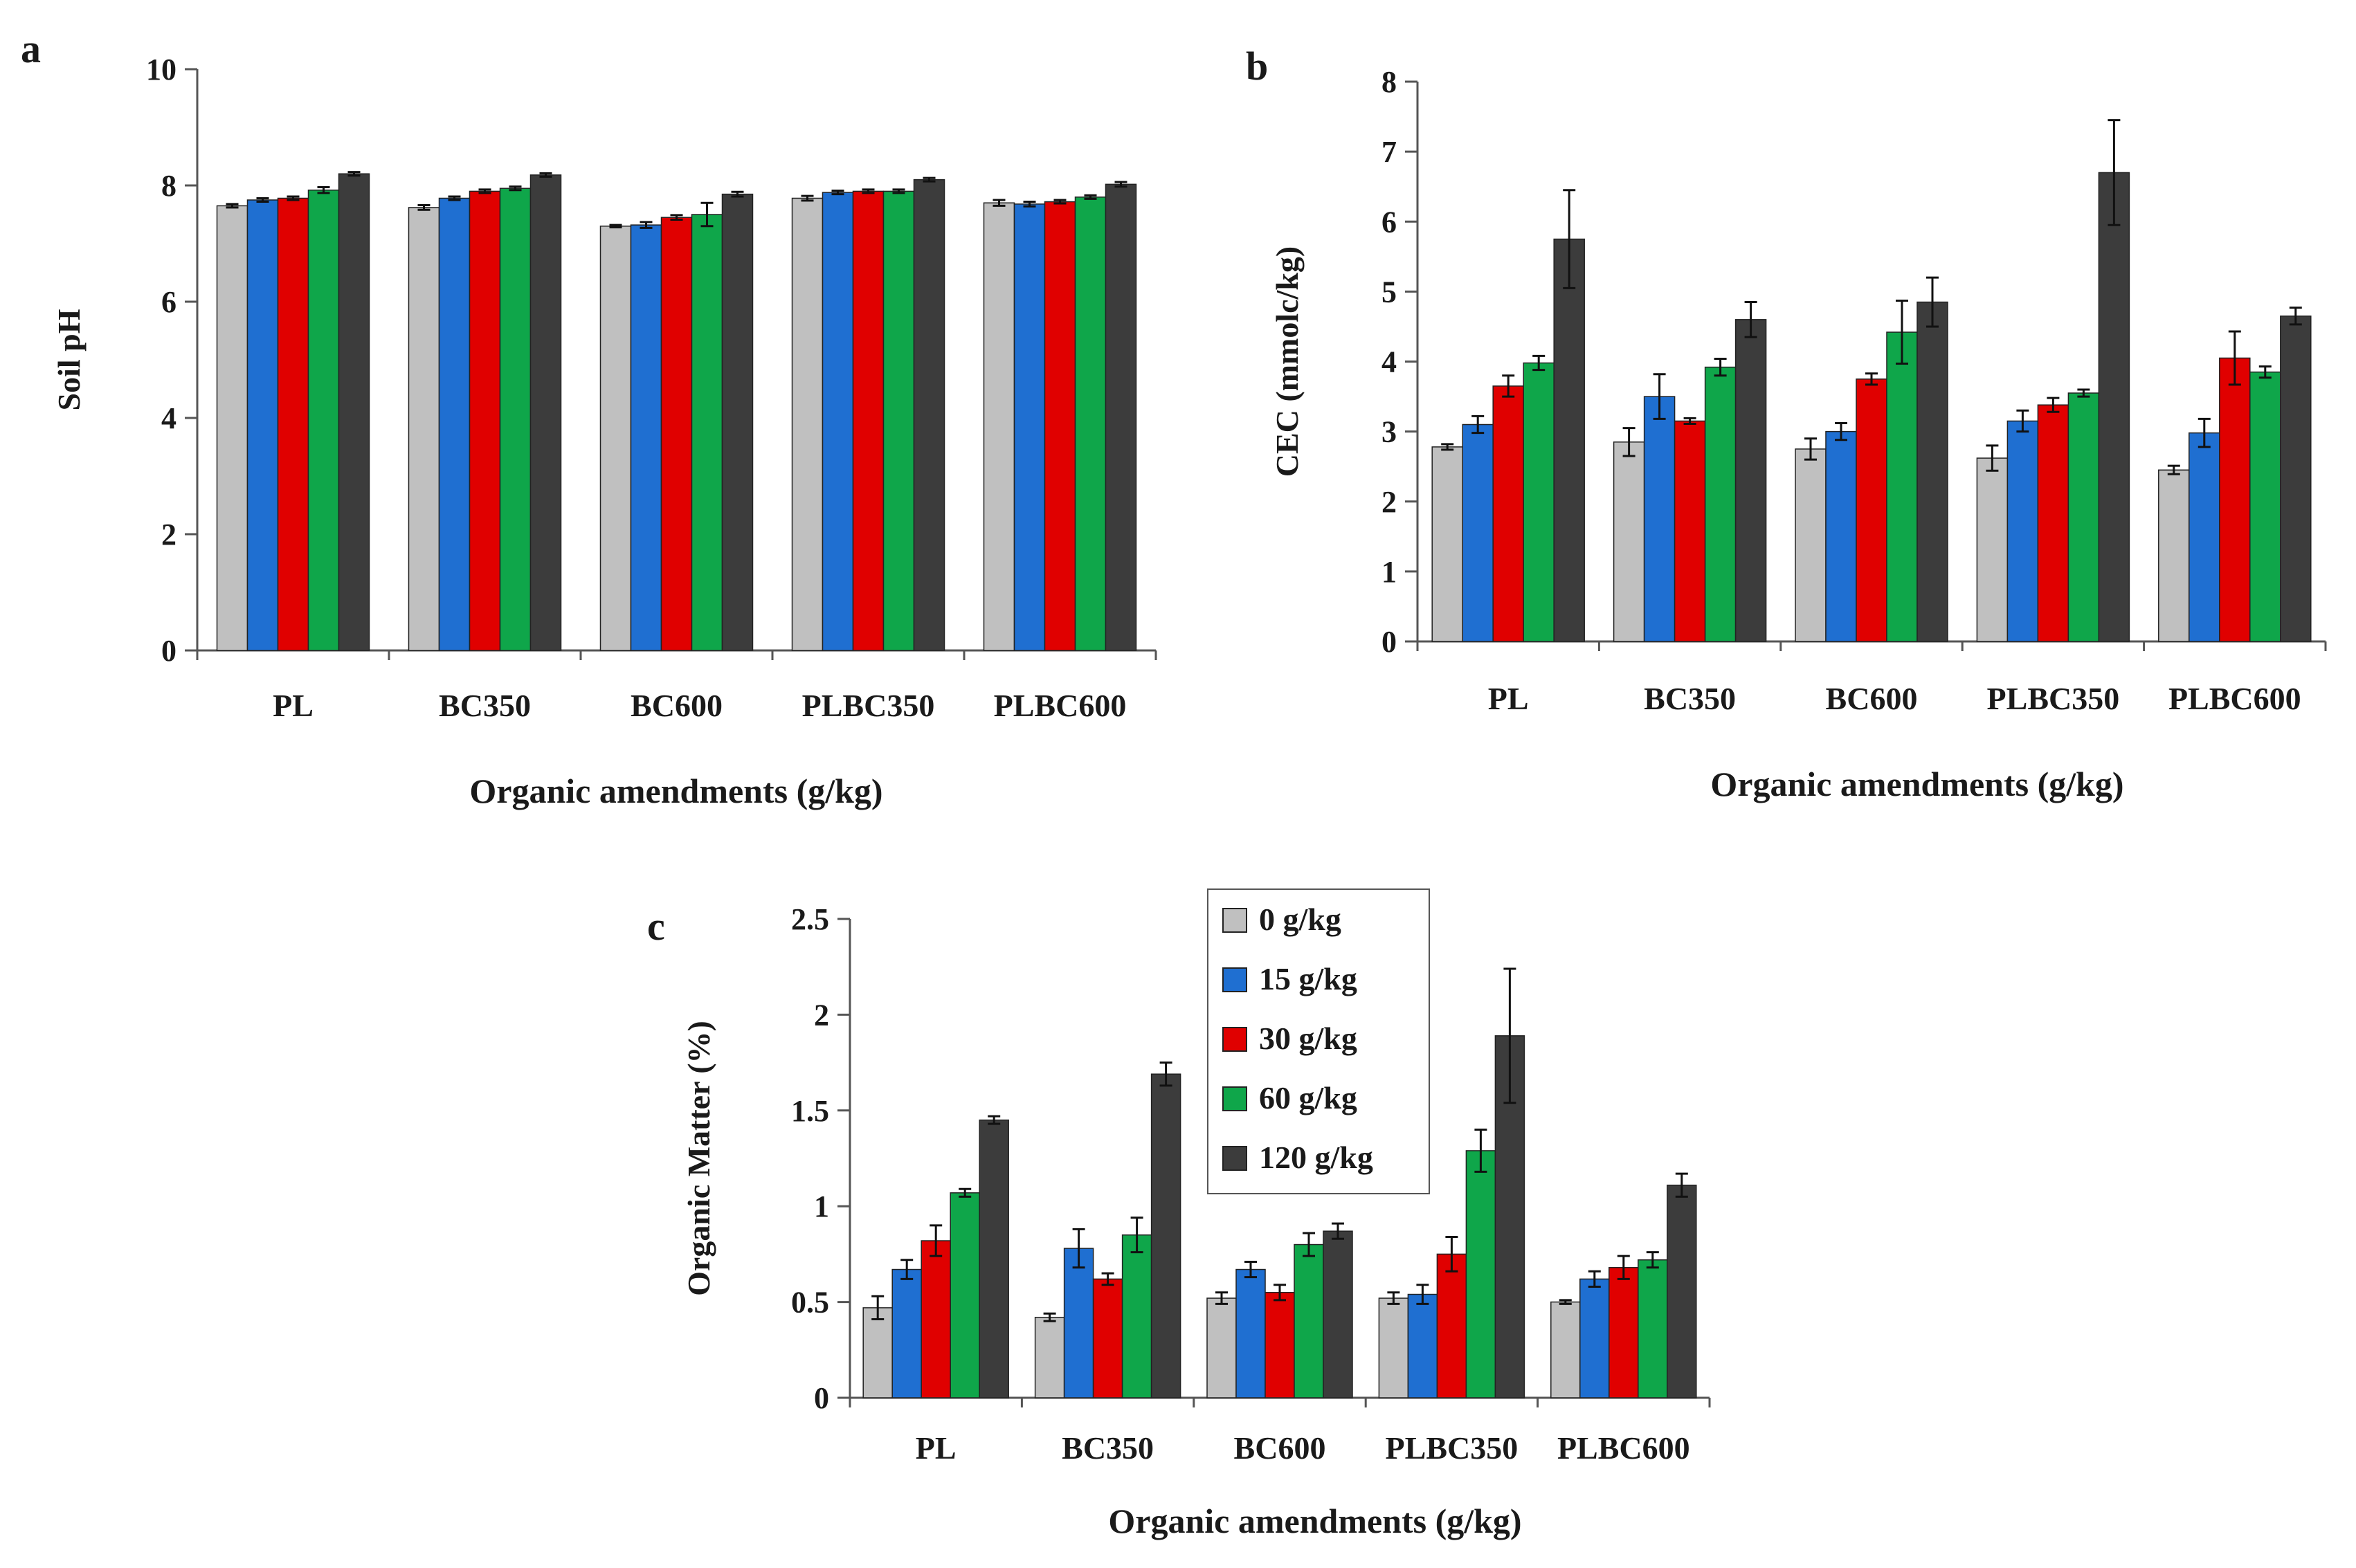 This screenshot has width=2356, height=1568. I want to click on y-tick-label: 4, so click(168, 418).